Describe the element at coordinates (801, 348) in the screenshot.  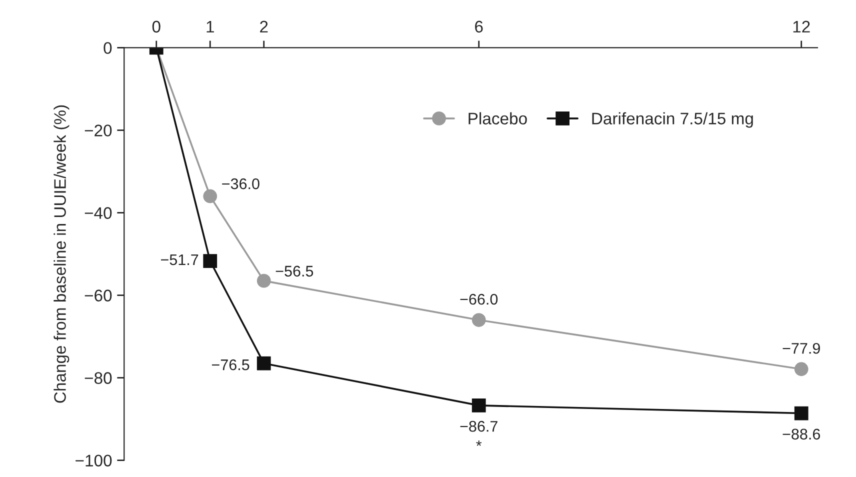
I see `data-label: −77.9` at that location.